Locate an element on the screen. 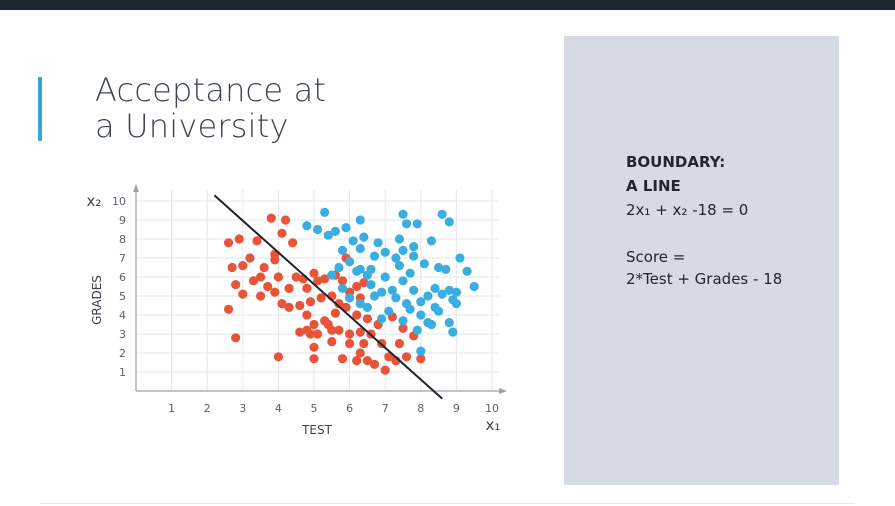  y-tick-label: 6 is located at coordinates (122, 277).